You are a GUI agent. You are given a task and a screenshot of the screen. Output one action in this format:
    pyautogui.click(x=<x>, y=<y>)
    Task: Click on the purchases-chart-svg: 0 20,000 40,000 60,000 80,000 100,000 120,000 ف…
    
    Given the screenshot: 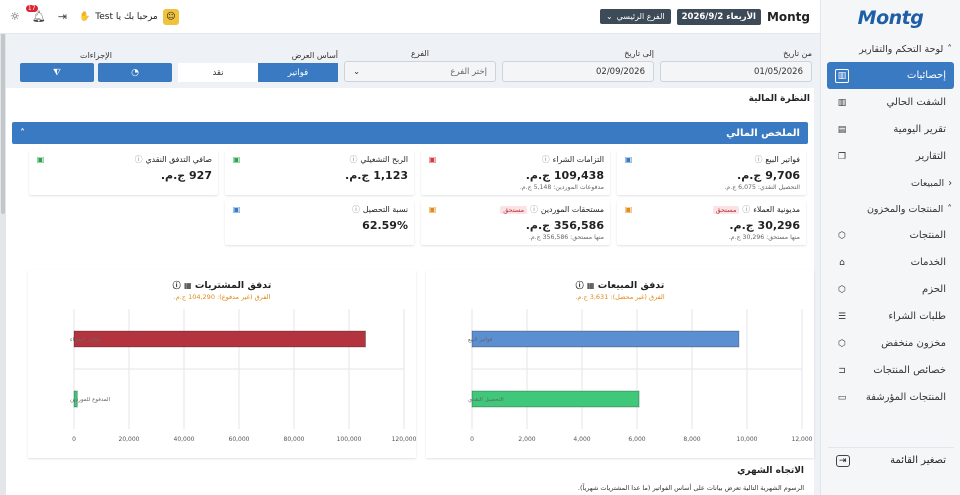 What is the action you would take?
    pyautogui.click(x=243, y=376)
    